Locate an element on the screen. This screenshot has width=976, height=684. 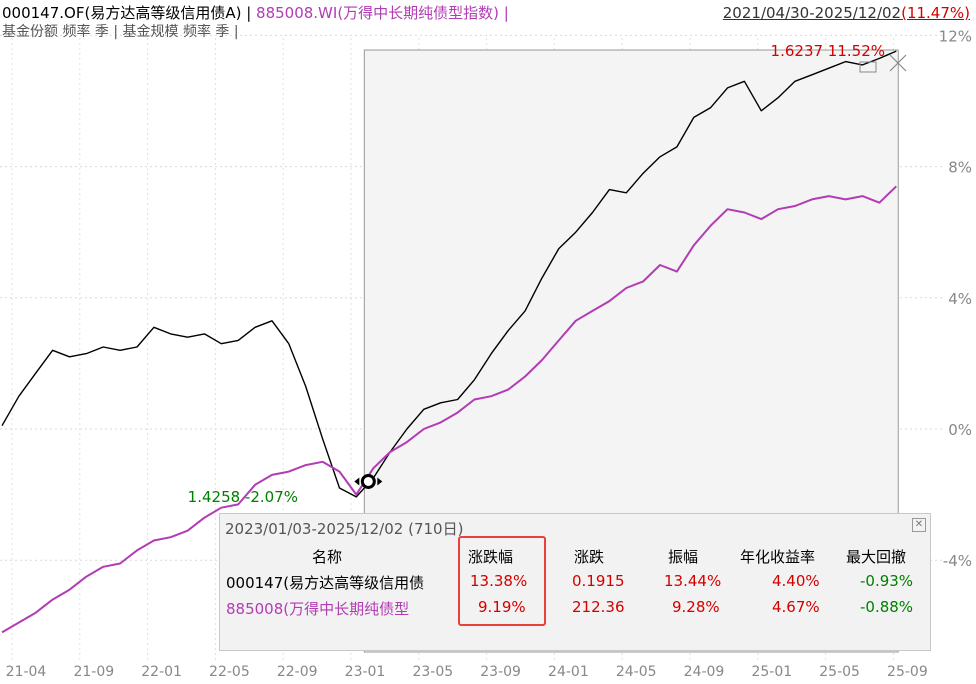
col-header-annualized-return: 年化收益率 is located at coordinates (778, 557).